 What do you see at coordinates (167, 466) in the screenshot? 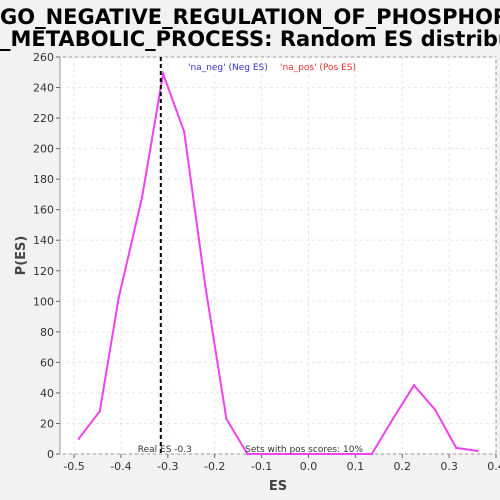
I see `x-tick-label: -0.3` at bounding box center [167, 466].